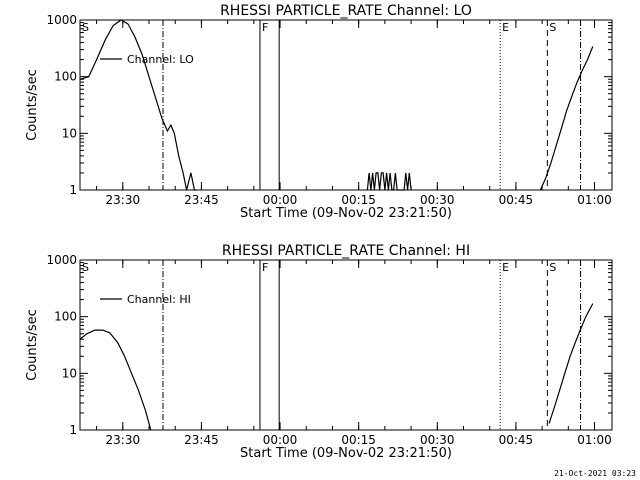 The image size is (640, 480). I want to click on legend-label: Channel: LO, so click(160, 59).